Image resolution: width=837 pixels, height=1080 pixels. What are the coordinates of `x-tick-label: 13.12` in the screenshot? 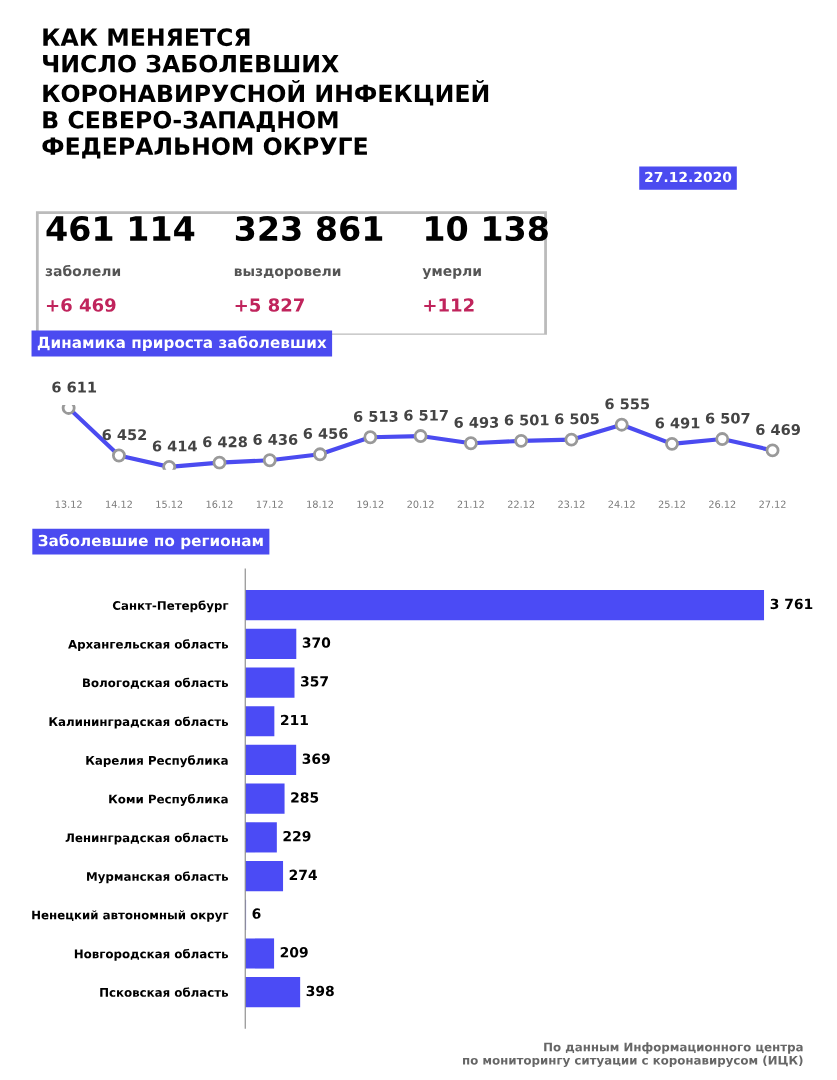 It's located at (68, 504).